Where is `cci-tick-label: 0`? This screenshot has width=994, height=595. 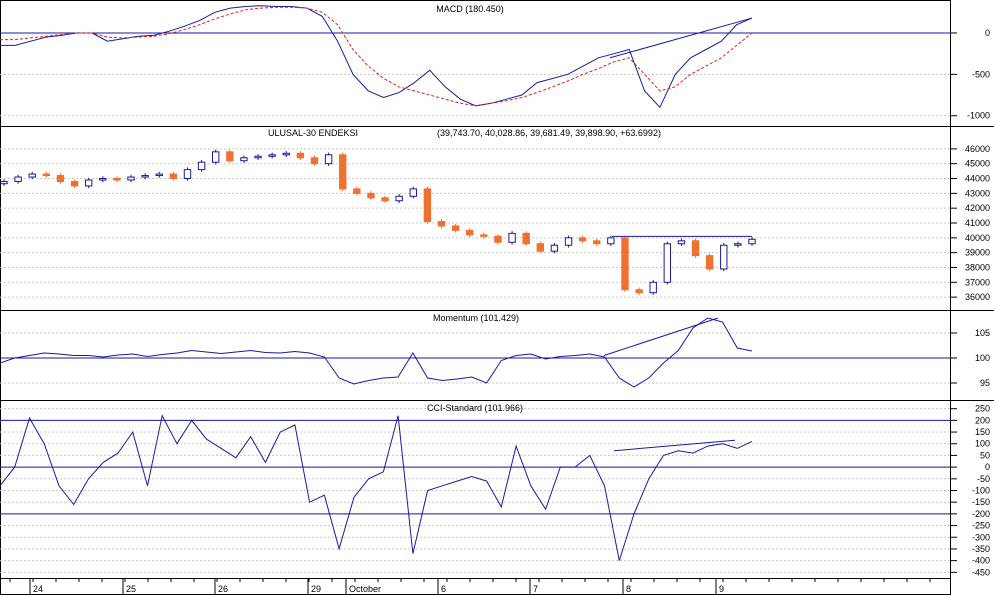 cci-tick-label: 0 is located at coordinates (987, 467).